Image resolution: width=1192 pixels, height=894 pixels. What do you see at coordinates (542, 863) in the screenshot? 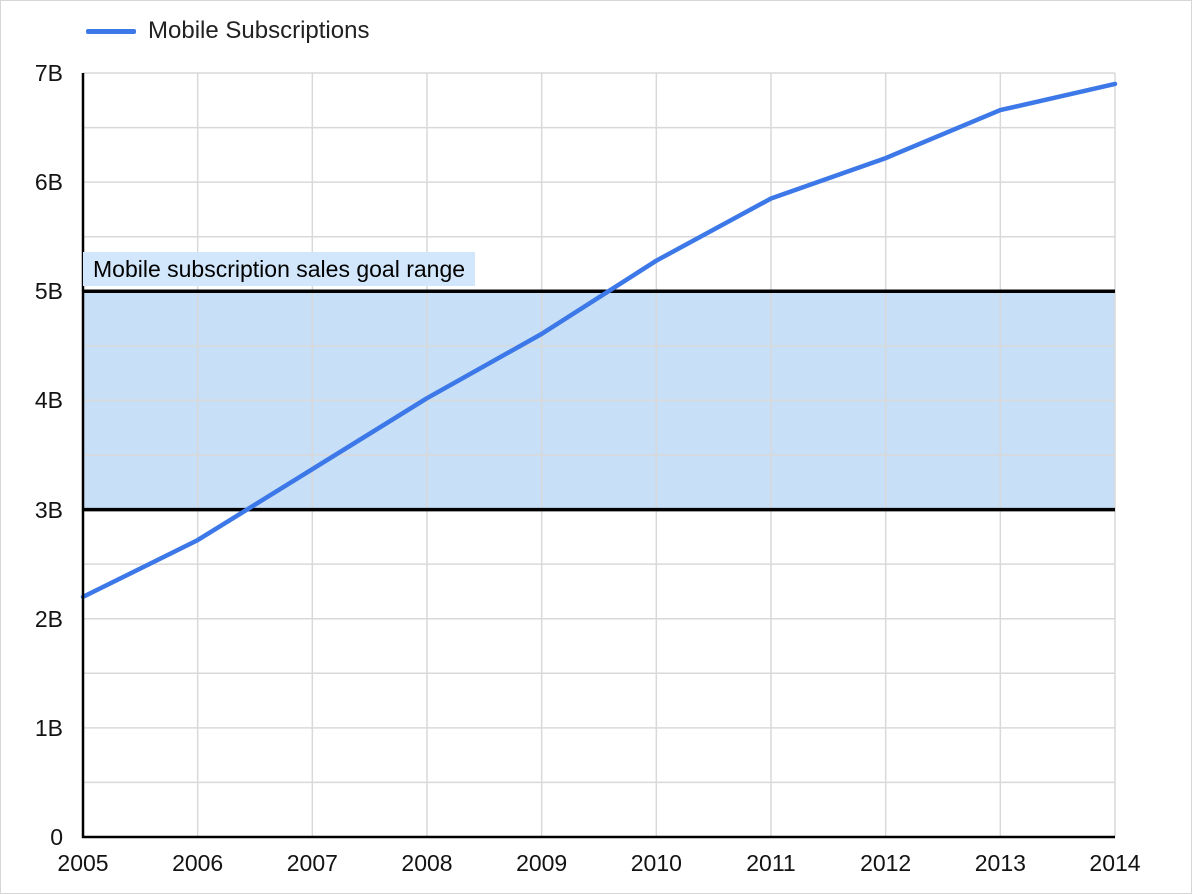
I see `x-tick-label: 2009` at bounding box center [542, 863].